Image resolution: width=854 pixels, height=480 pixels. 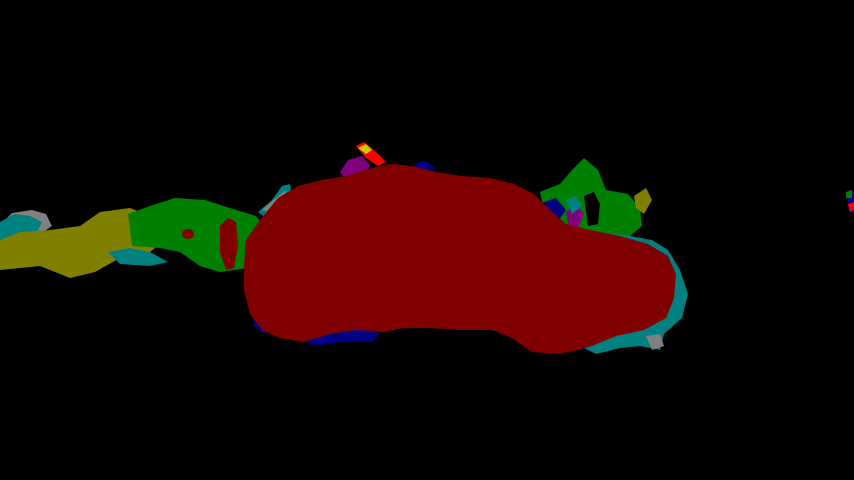 I want to click on region-gray-car-right, so click(x=655, y=342).